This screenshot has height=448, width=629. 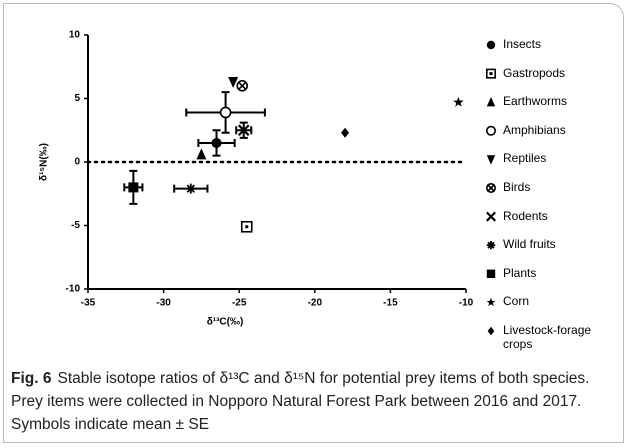 What do you see at coordinates (77, 162) in the screenshot?
I see `y-tick-label: 0` at bounding box center [77, 162].